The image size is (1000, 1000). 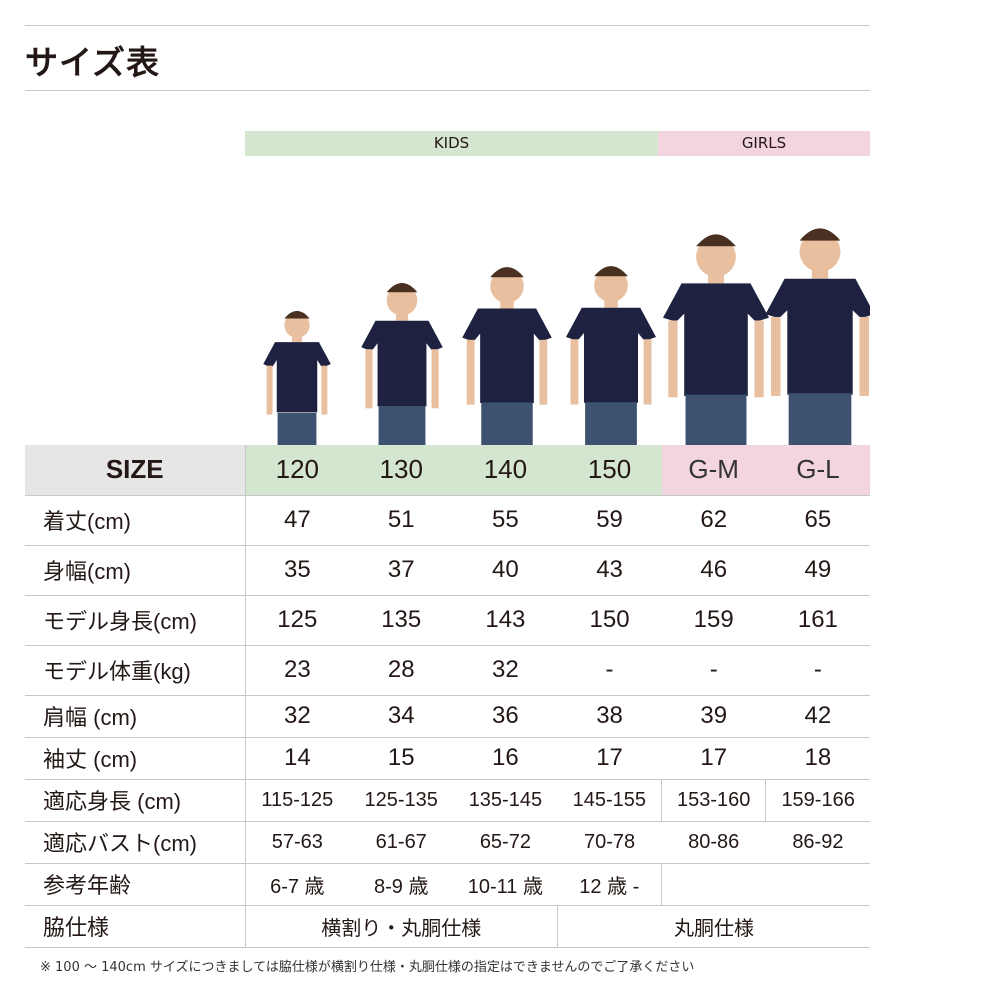 What do you see at coordinates (505, 800) in the screenshot?
I see `cell: 135-145` at bounding box center [505, 800].